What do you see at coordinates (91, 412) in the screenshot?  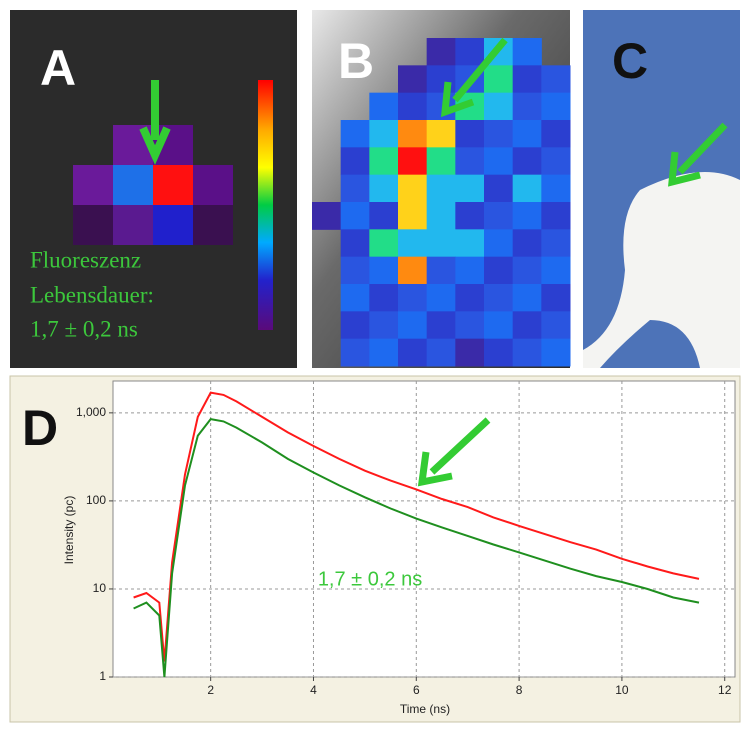 I see `y-tick-label: 1,000` at bounding box center [91, 412].